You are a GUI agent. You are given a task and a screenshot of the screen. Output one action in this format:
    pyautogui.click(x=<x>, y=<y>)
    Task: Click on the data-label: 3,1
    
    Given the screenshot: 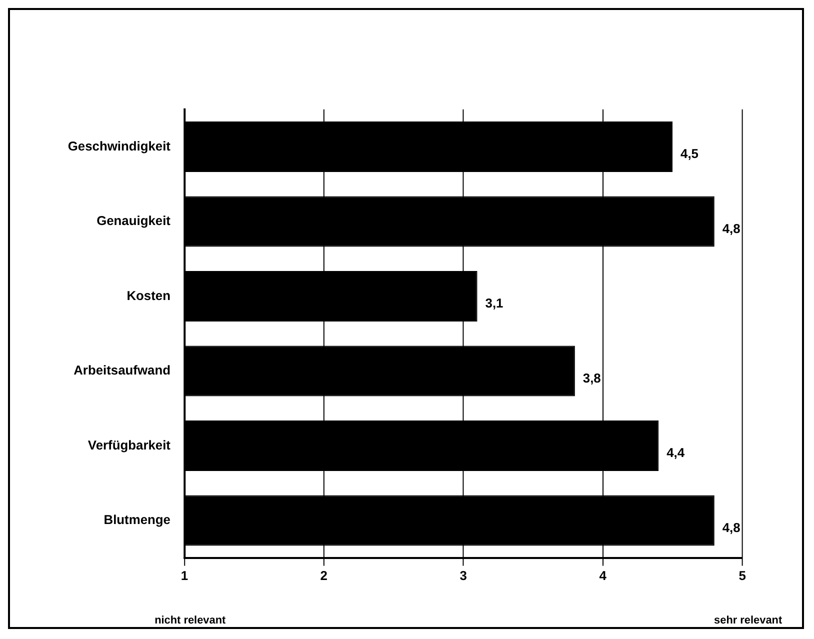 What is the action you would take?
    pyautogui.click(x=494, y=303)
    